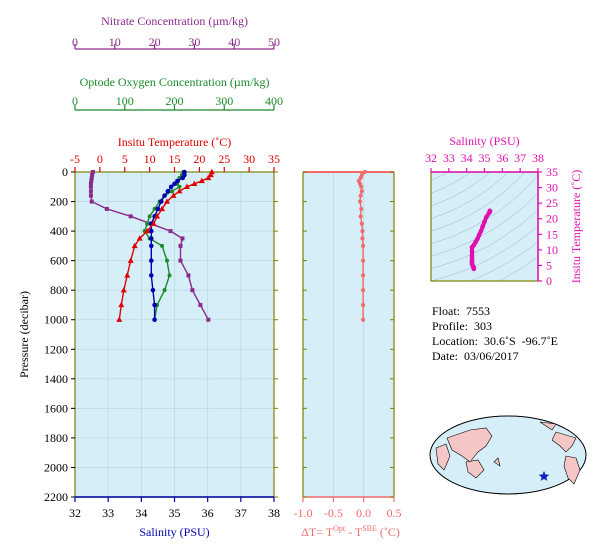 The height and width of the screenshot is (554, 608). I want to click on delta-axis-title: ΔT= TOpt - TSBE (˚C), so click(350, 531).